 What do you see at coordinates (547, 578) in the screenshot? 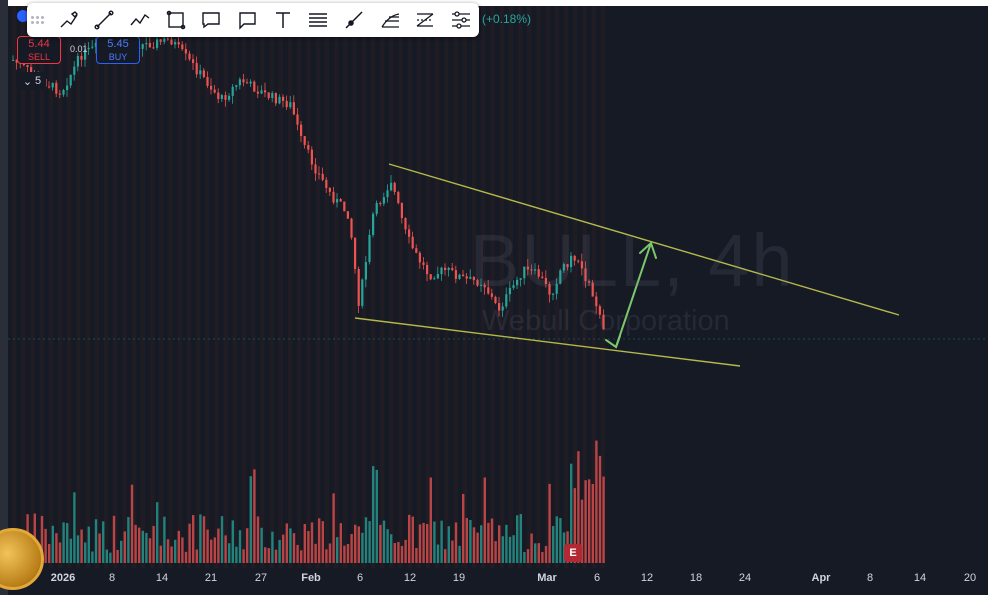
I see `x-tick: Mar` at bounding box center [547, 578].